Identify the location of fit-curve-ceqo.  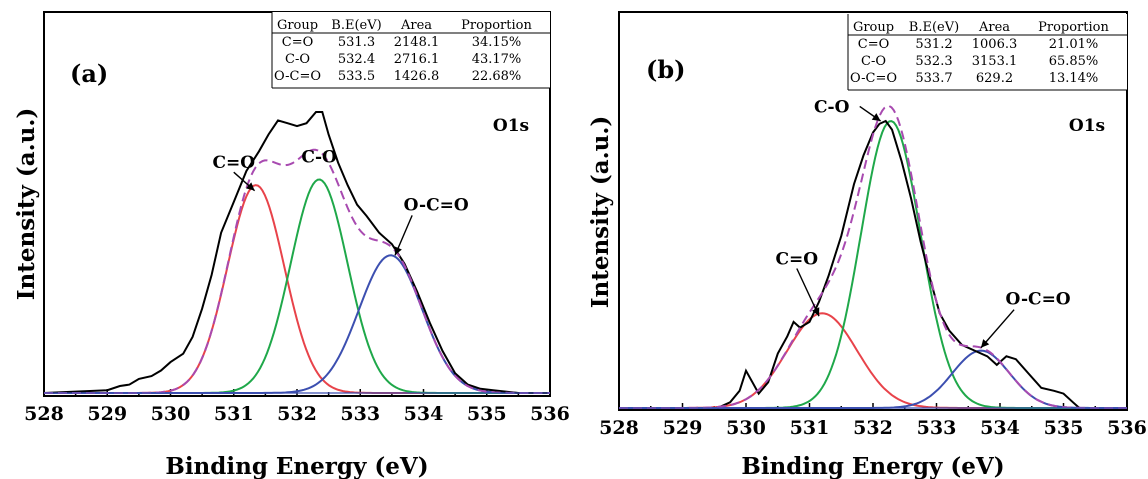
(873, 360).